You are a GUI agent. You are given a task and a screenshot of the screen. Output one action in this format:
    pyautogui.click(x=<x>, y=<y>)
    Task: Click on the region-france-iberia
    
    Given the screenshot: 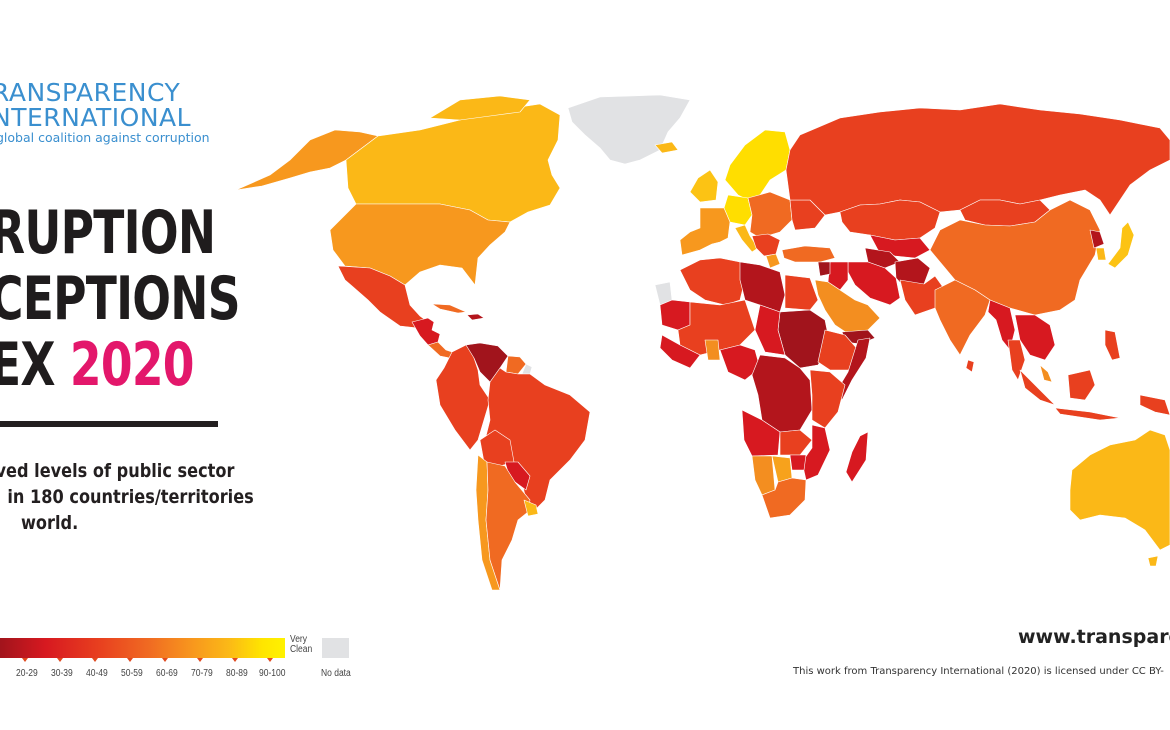 What is the action you would take?
    pyautogui.click(x=705, y=231)
    